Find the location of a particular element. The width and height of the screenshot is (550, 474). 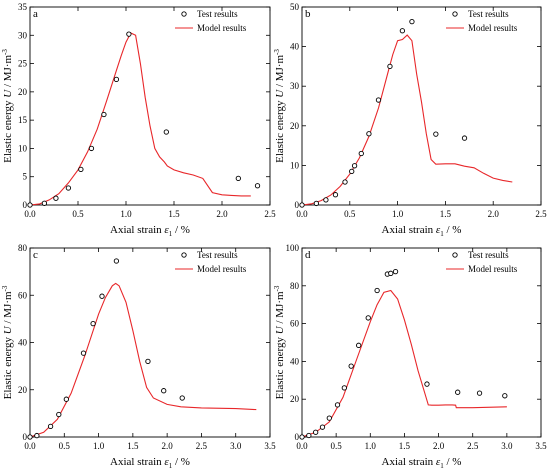

y-tick-label: 5 is located at coordinates (25, 177).